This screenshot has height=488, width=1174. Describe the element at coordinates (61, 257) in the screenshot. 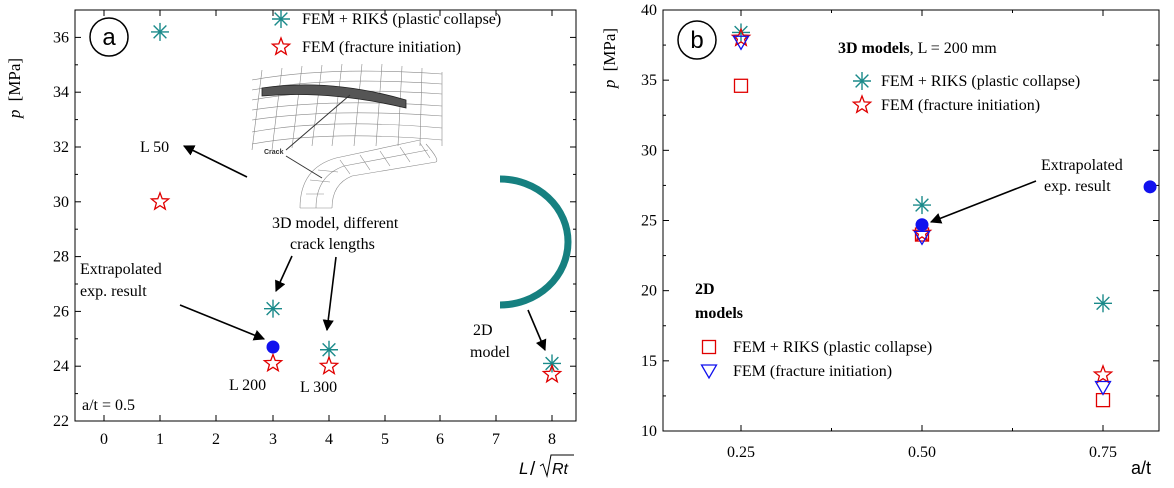

I see `y-tick-label: 28` at that location.